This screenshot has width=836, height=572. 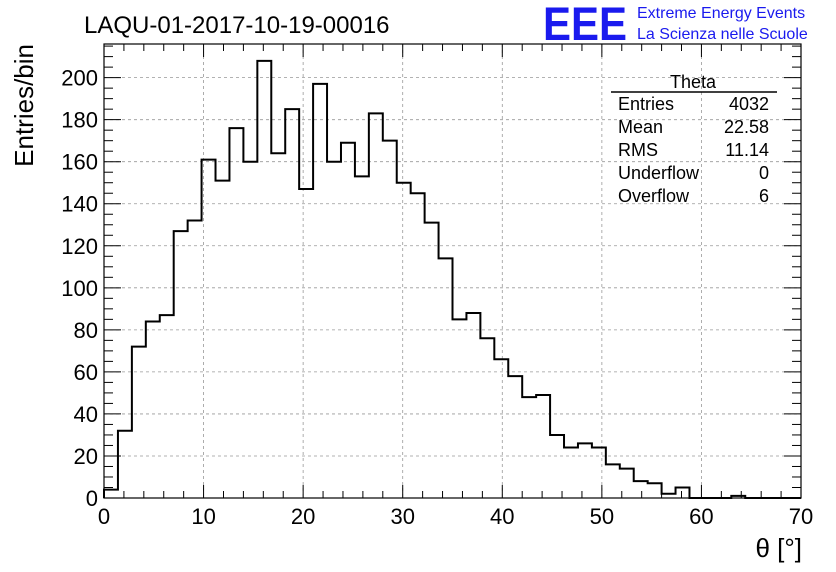 I want to click on y-tick-label: 60, so click(x=86, y=372).